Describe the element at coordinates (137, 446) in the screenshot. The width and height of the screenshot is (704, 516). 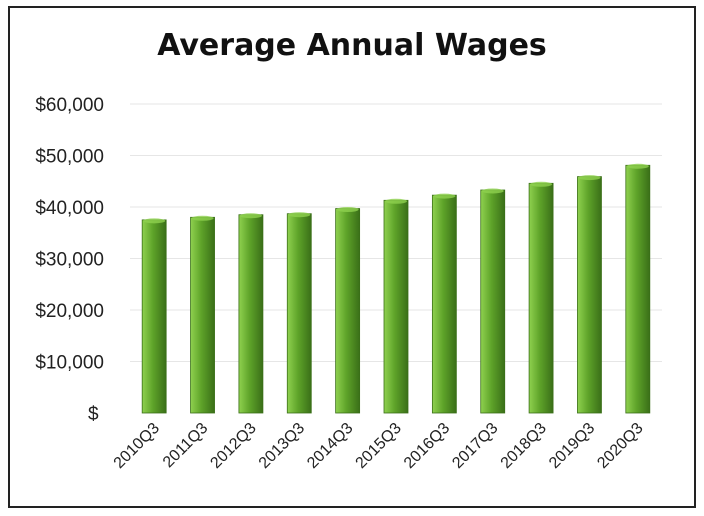
I see `x-tick-label: 2010Q3` at that location.